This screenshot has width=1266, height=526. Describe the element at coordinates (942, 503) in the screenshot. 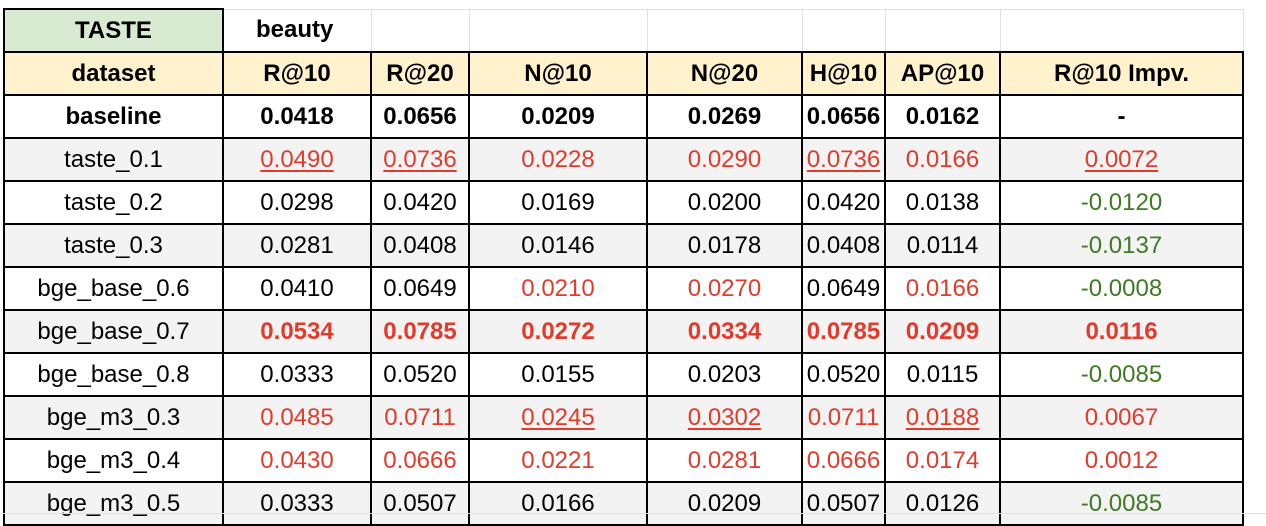

I see `value-cell: 0.0126` at that location.